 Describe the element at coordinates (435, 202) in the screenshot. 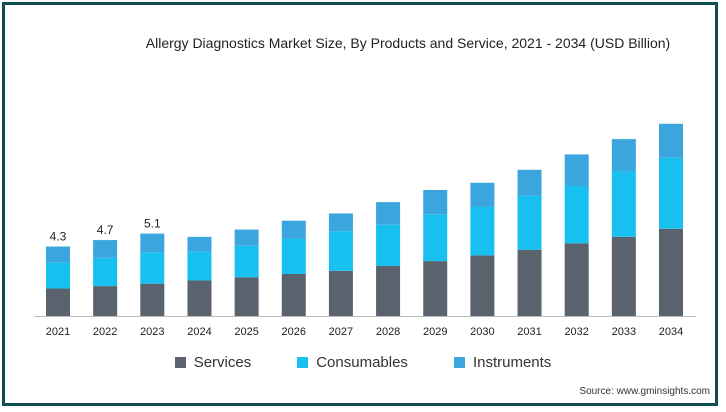

I see `bar-instruments-2029` at that location.